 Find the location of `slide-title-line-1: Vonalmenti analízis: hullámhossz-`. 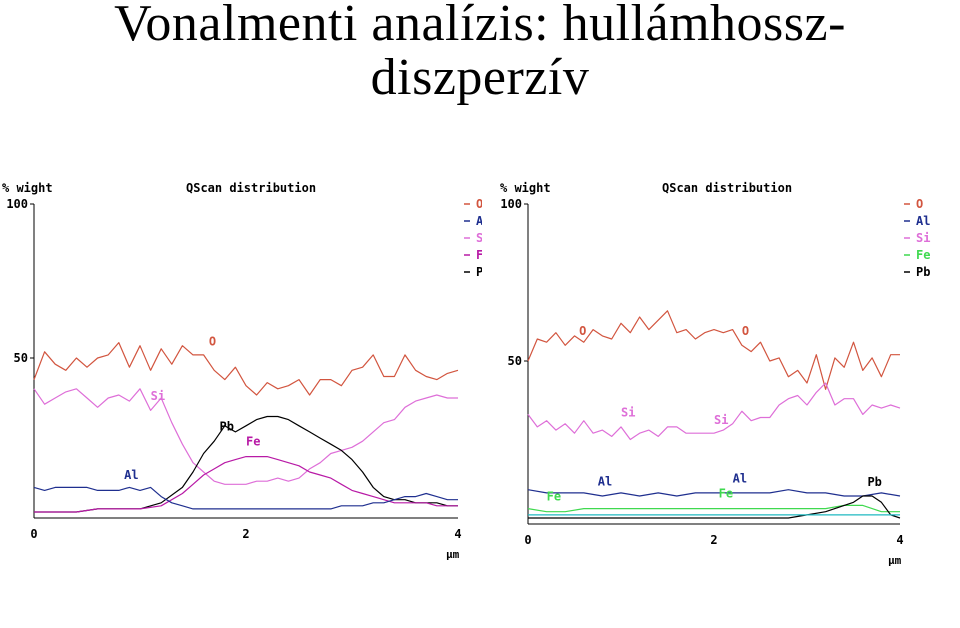

slide-title-line-1: Vonalmenti analízis: hullámhossz- is located at coordinates (480, 26).